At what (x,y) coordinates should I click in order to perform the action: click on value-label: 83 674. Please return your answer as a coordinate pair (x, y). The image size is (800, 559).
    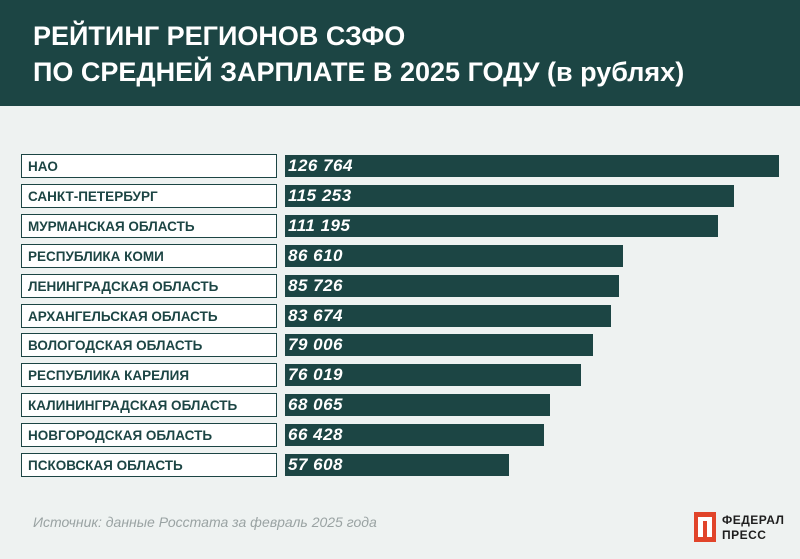
    Looking at the image, I should click on (315, 315).